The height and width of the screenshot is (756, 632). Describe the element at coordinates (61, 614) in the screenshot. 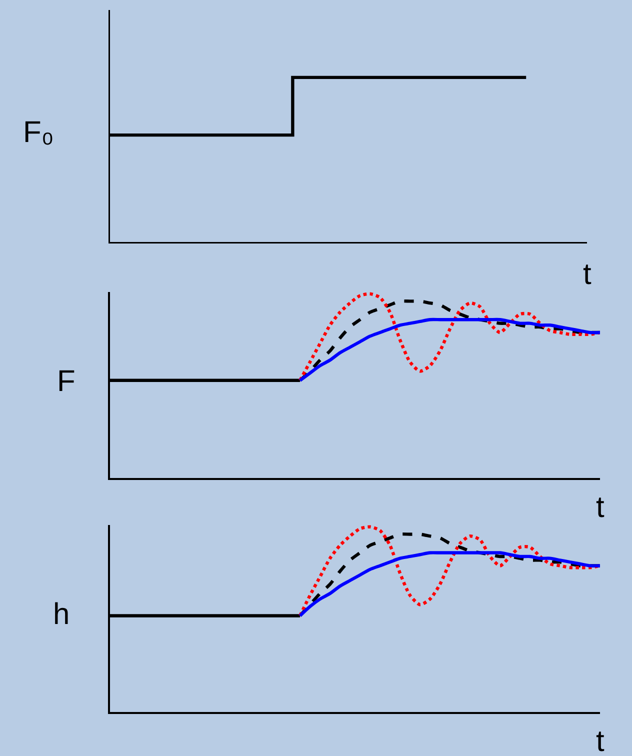

I see `y-axis-title: h` at that location.